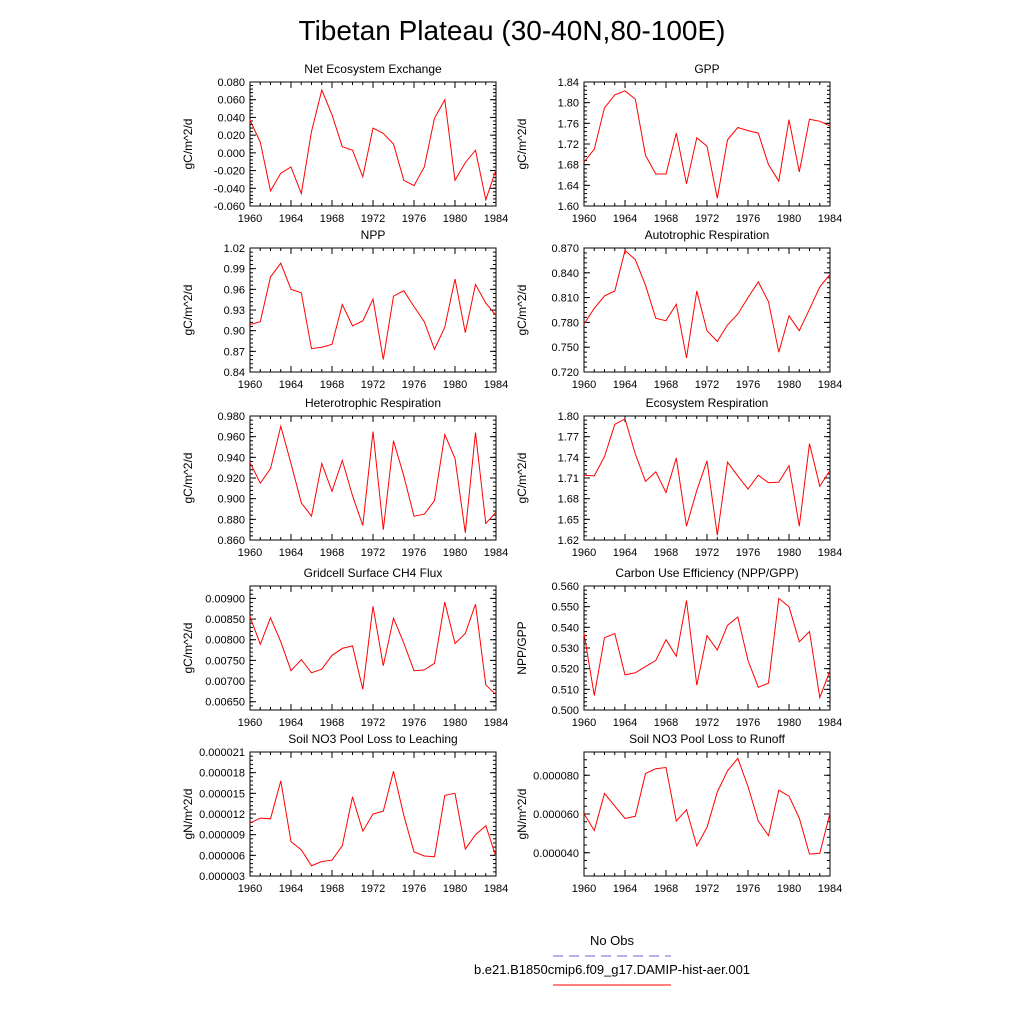 The width and height of the screenshot is (1024, 1024). Describe the element at coordinates (225, 620) in the screenshot. I see `y-tick-label: 0.00850` at that location.